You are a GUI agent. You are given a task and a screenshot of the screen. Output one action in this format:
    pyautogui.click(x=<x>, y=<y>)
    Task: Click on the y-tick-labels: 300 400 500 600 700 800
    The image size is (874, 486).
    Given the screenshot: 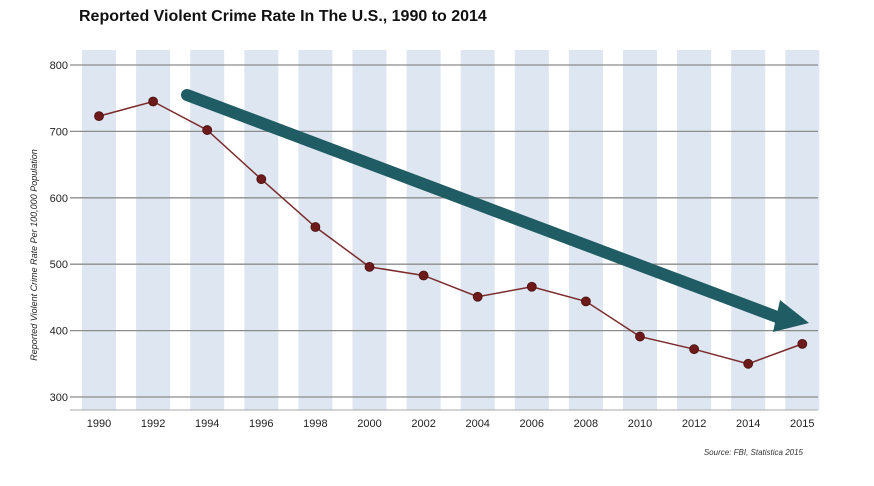 What is the action you would take?
    pyautogui.click(x=59, y=232)
    